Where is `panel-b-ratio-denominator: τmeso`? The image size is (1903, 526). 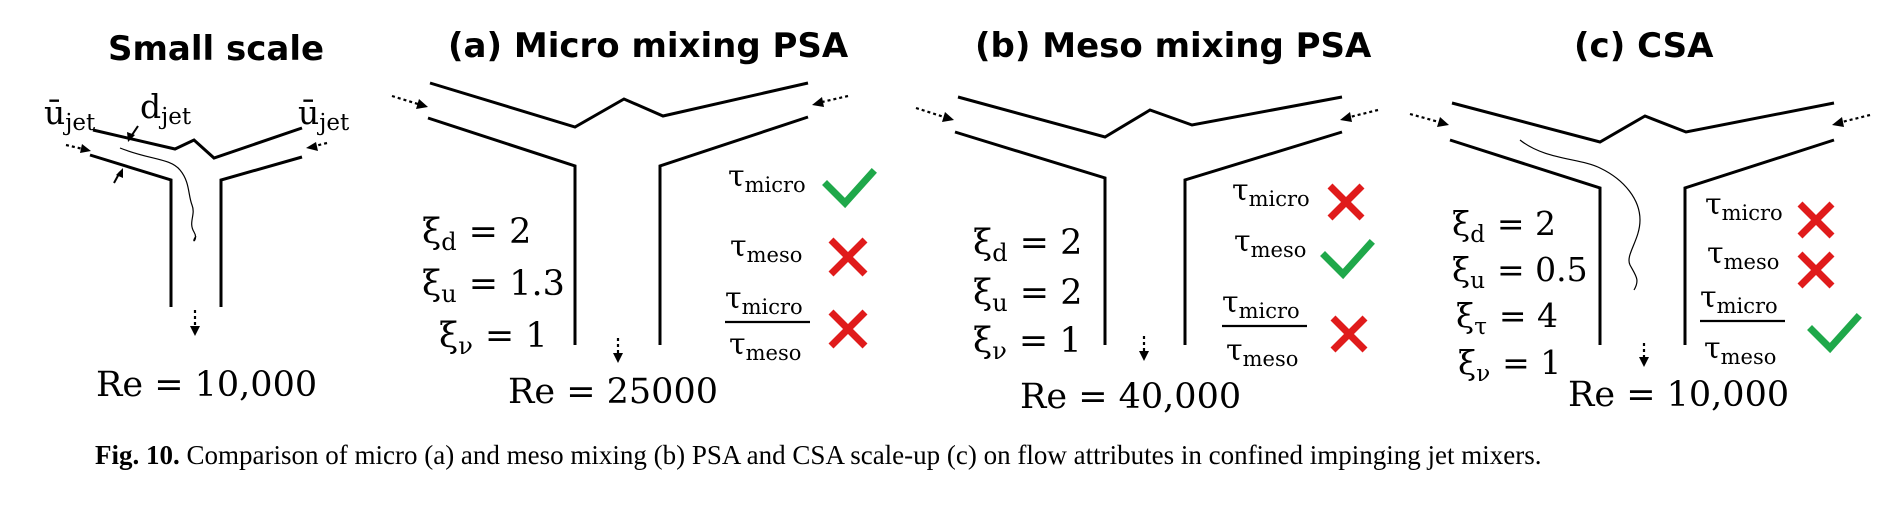
panel-b-ratio-denominator: τmeso is located at coordinates (1262, 352).